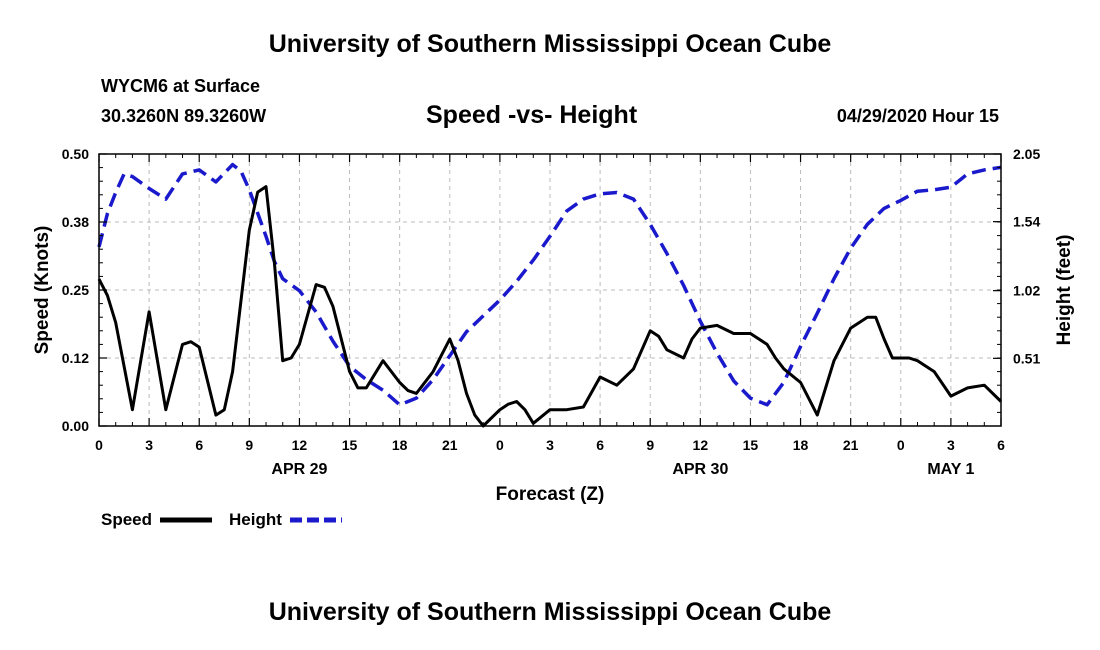 The width and height of the screenshot is (1100, 650). What do you see at coordinates (700, 469) in the screenshot?
I see `x-date-label: APR 30` at bounding box center [700, 469].